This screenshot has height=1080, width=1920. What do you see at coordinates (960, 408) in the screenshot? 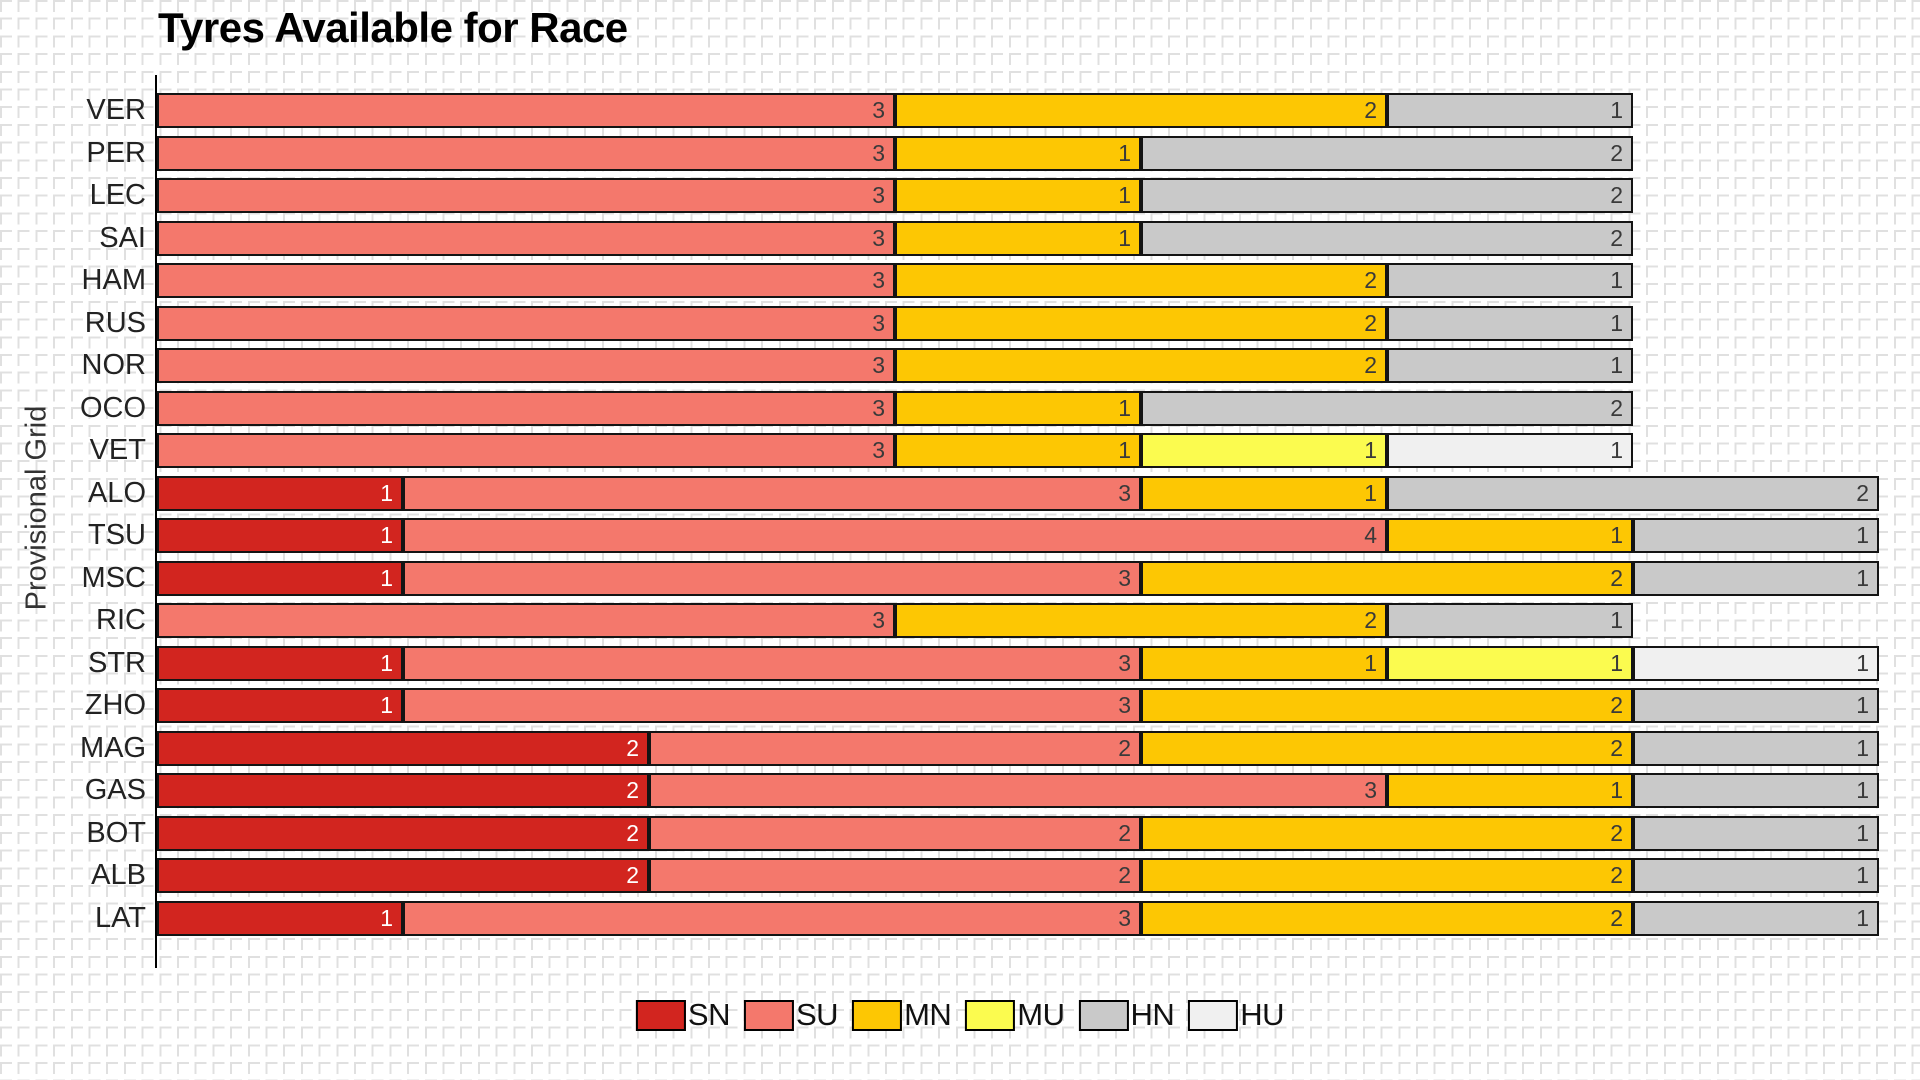
I see `bar-row-oco: OCO 3 1 2` at bounding box center [960, 408].